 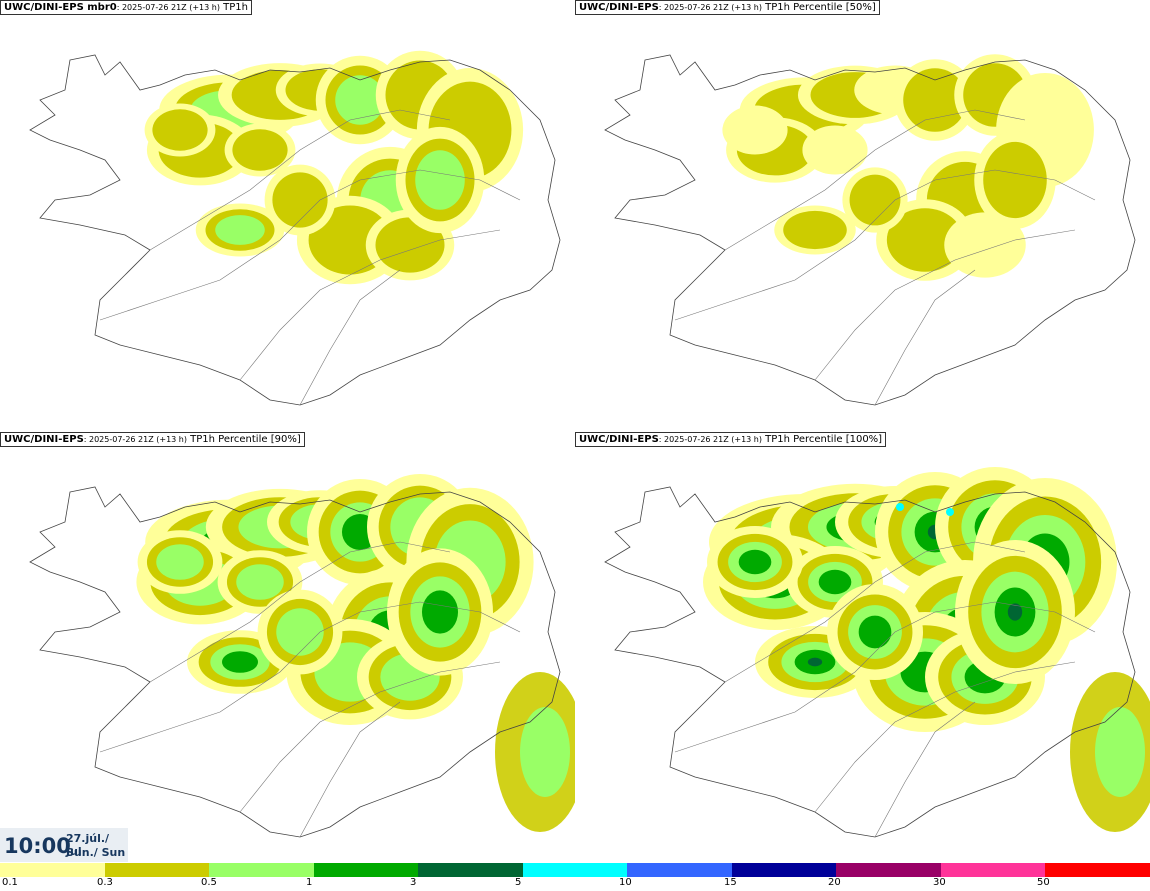 What do you see at coordinates (413, 882) in the screenshot?
I see `colorbar-tick-label: 3` at bounding box center [413, 882].